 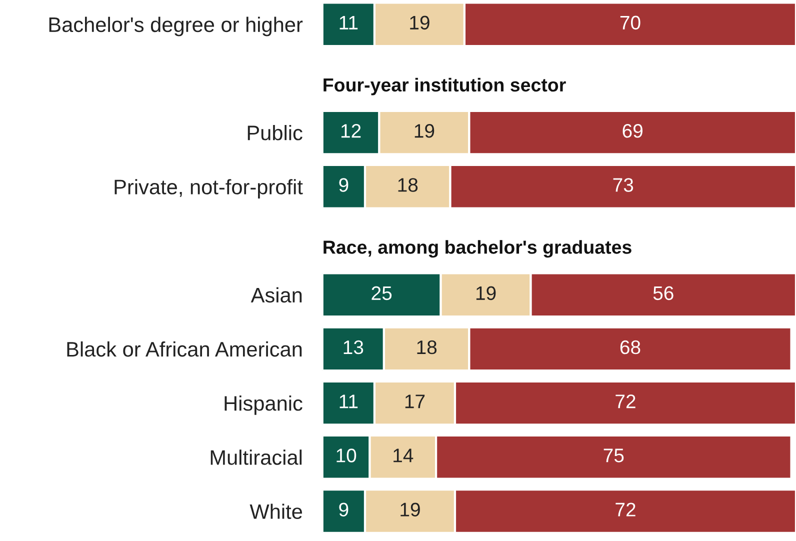 I want to click on y-tick-label: Hispanic, so click(x=263, y=405).